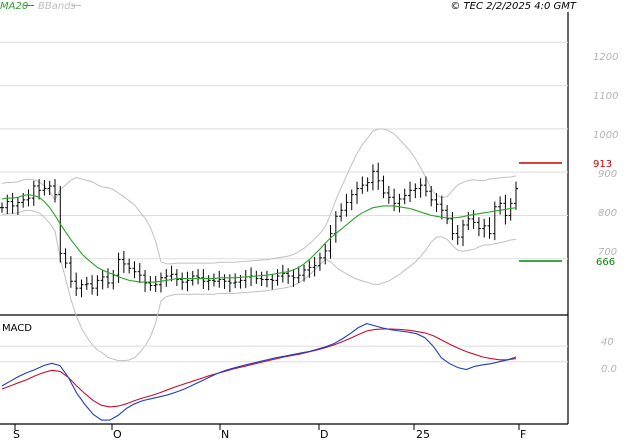  I want to click on legend-bbands: BBands, so click(57, 6).